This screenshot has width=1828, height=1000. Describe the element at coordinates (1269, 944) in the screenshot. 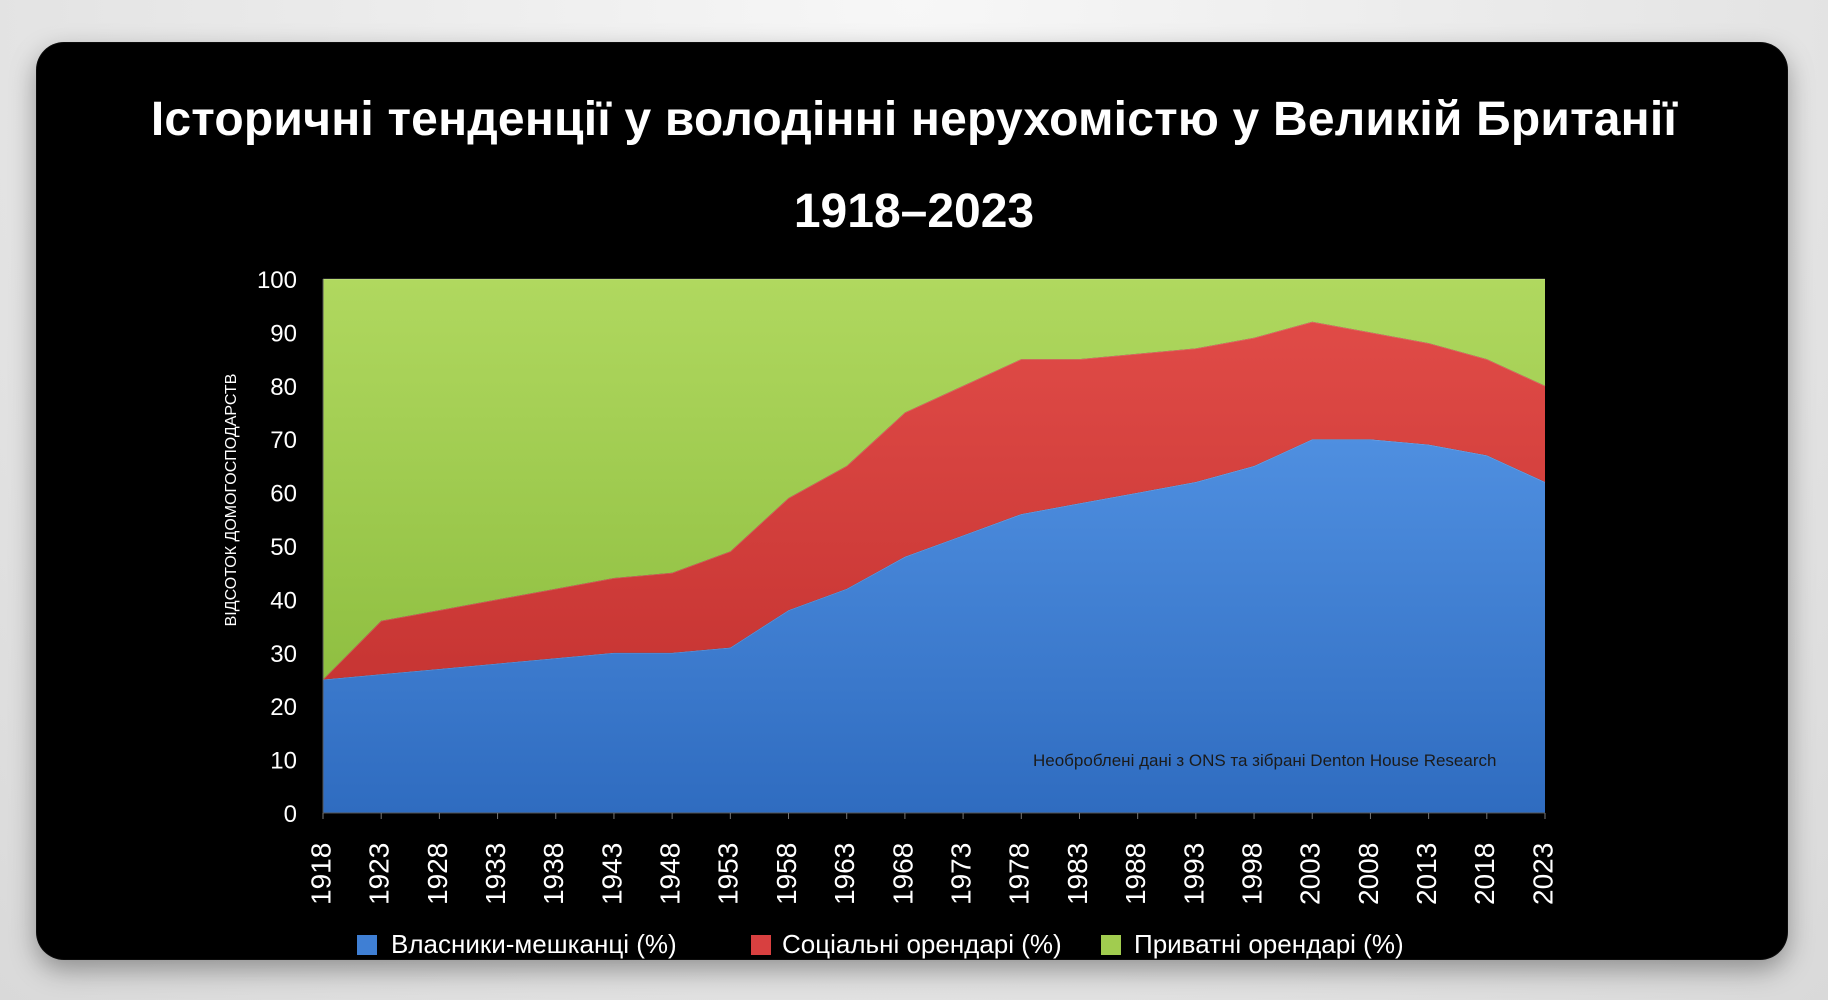

I see `legend-label-private-renters: Приватні орендарі (%)` at that location.